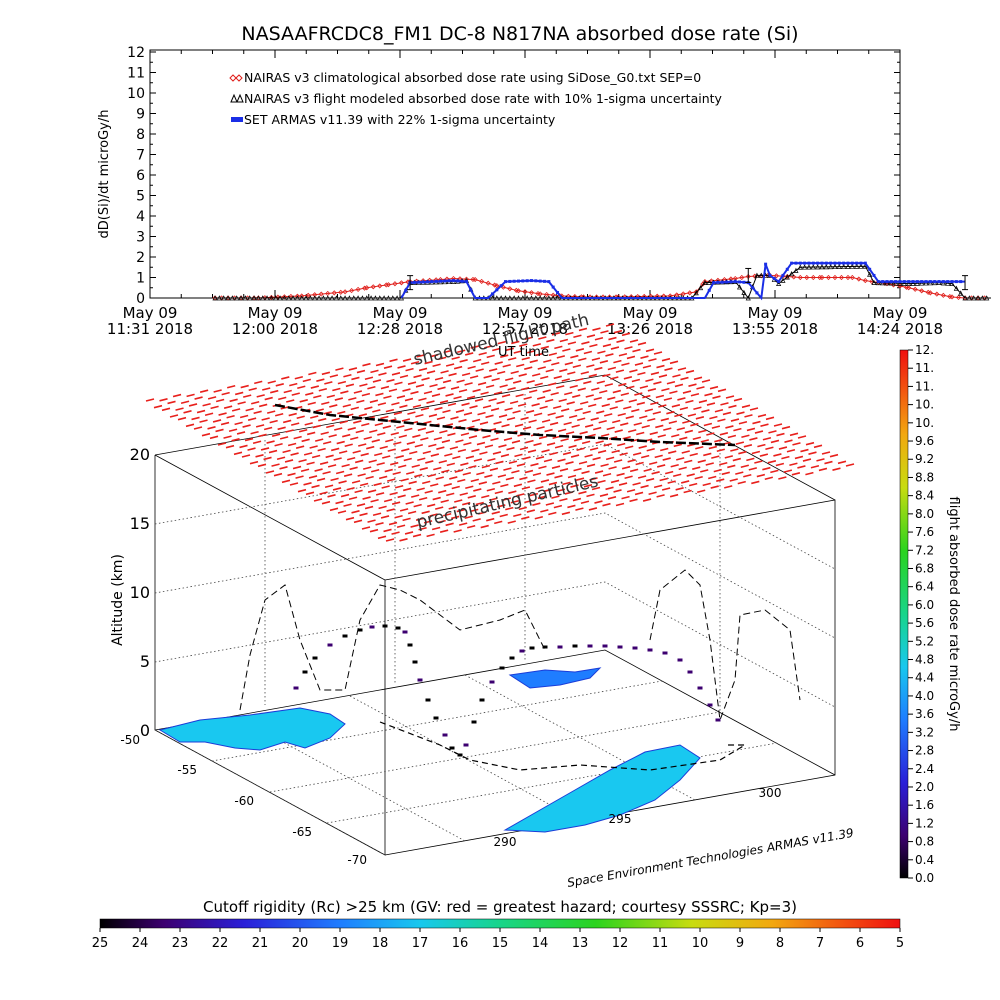 The height and width of the screenshot is (1000, 1000). What do you see at coordinates (140, 135) in the screenshot?
I see `y-tick-label: 8` at bounding box center [140, 135].